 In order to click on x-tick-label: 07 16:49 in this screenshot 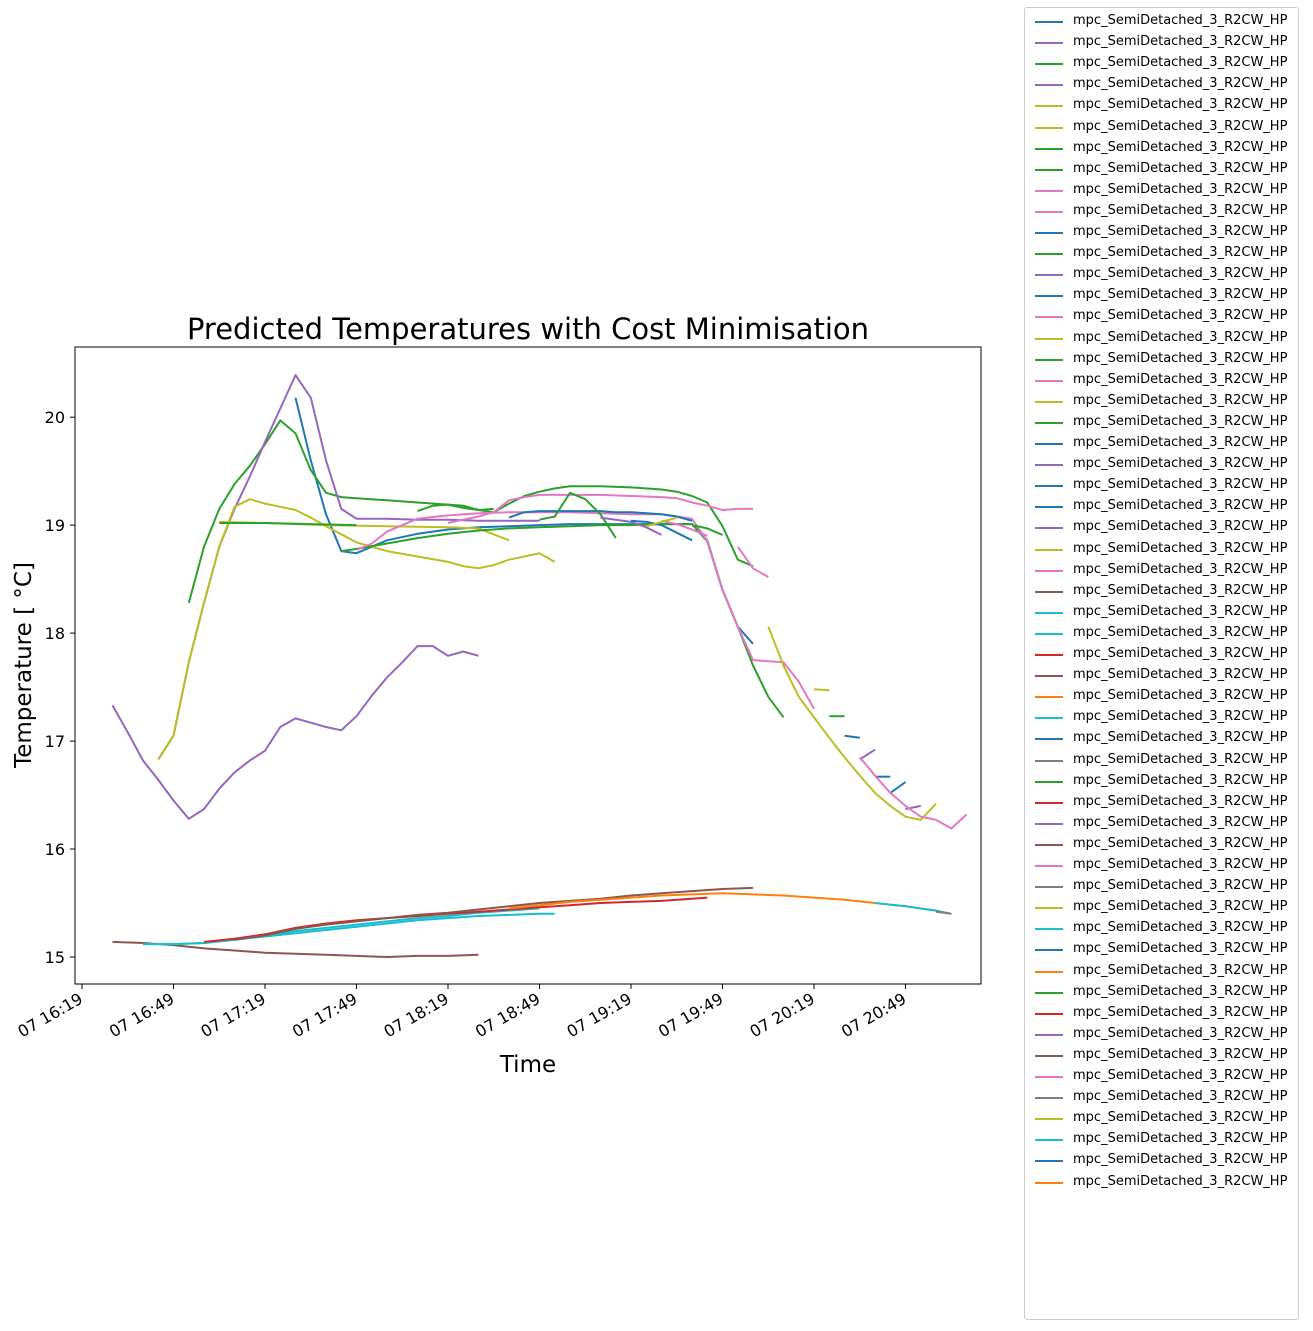, I will do `click(141, 1015)`.